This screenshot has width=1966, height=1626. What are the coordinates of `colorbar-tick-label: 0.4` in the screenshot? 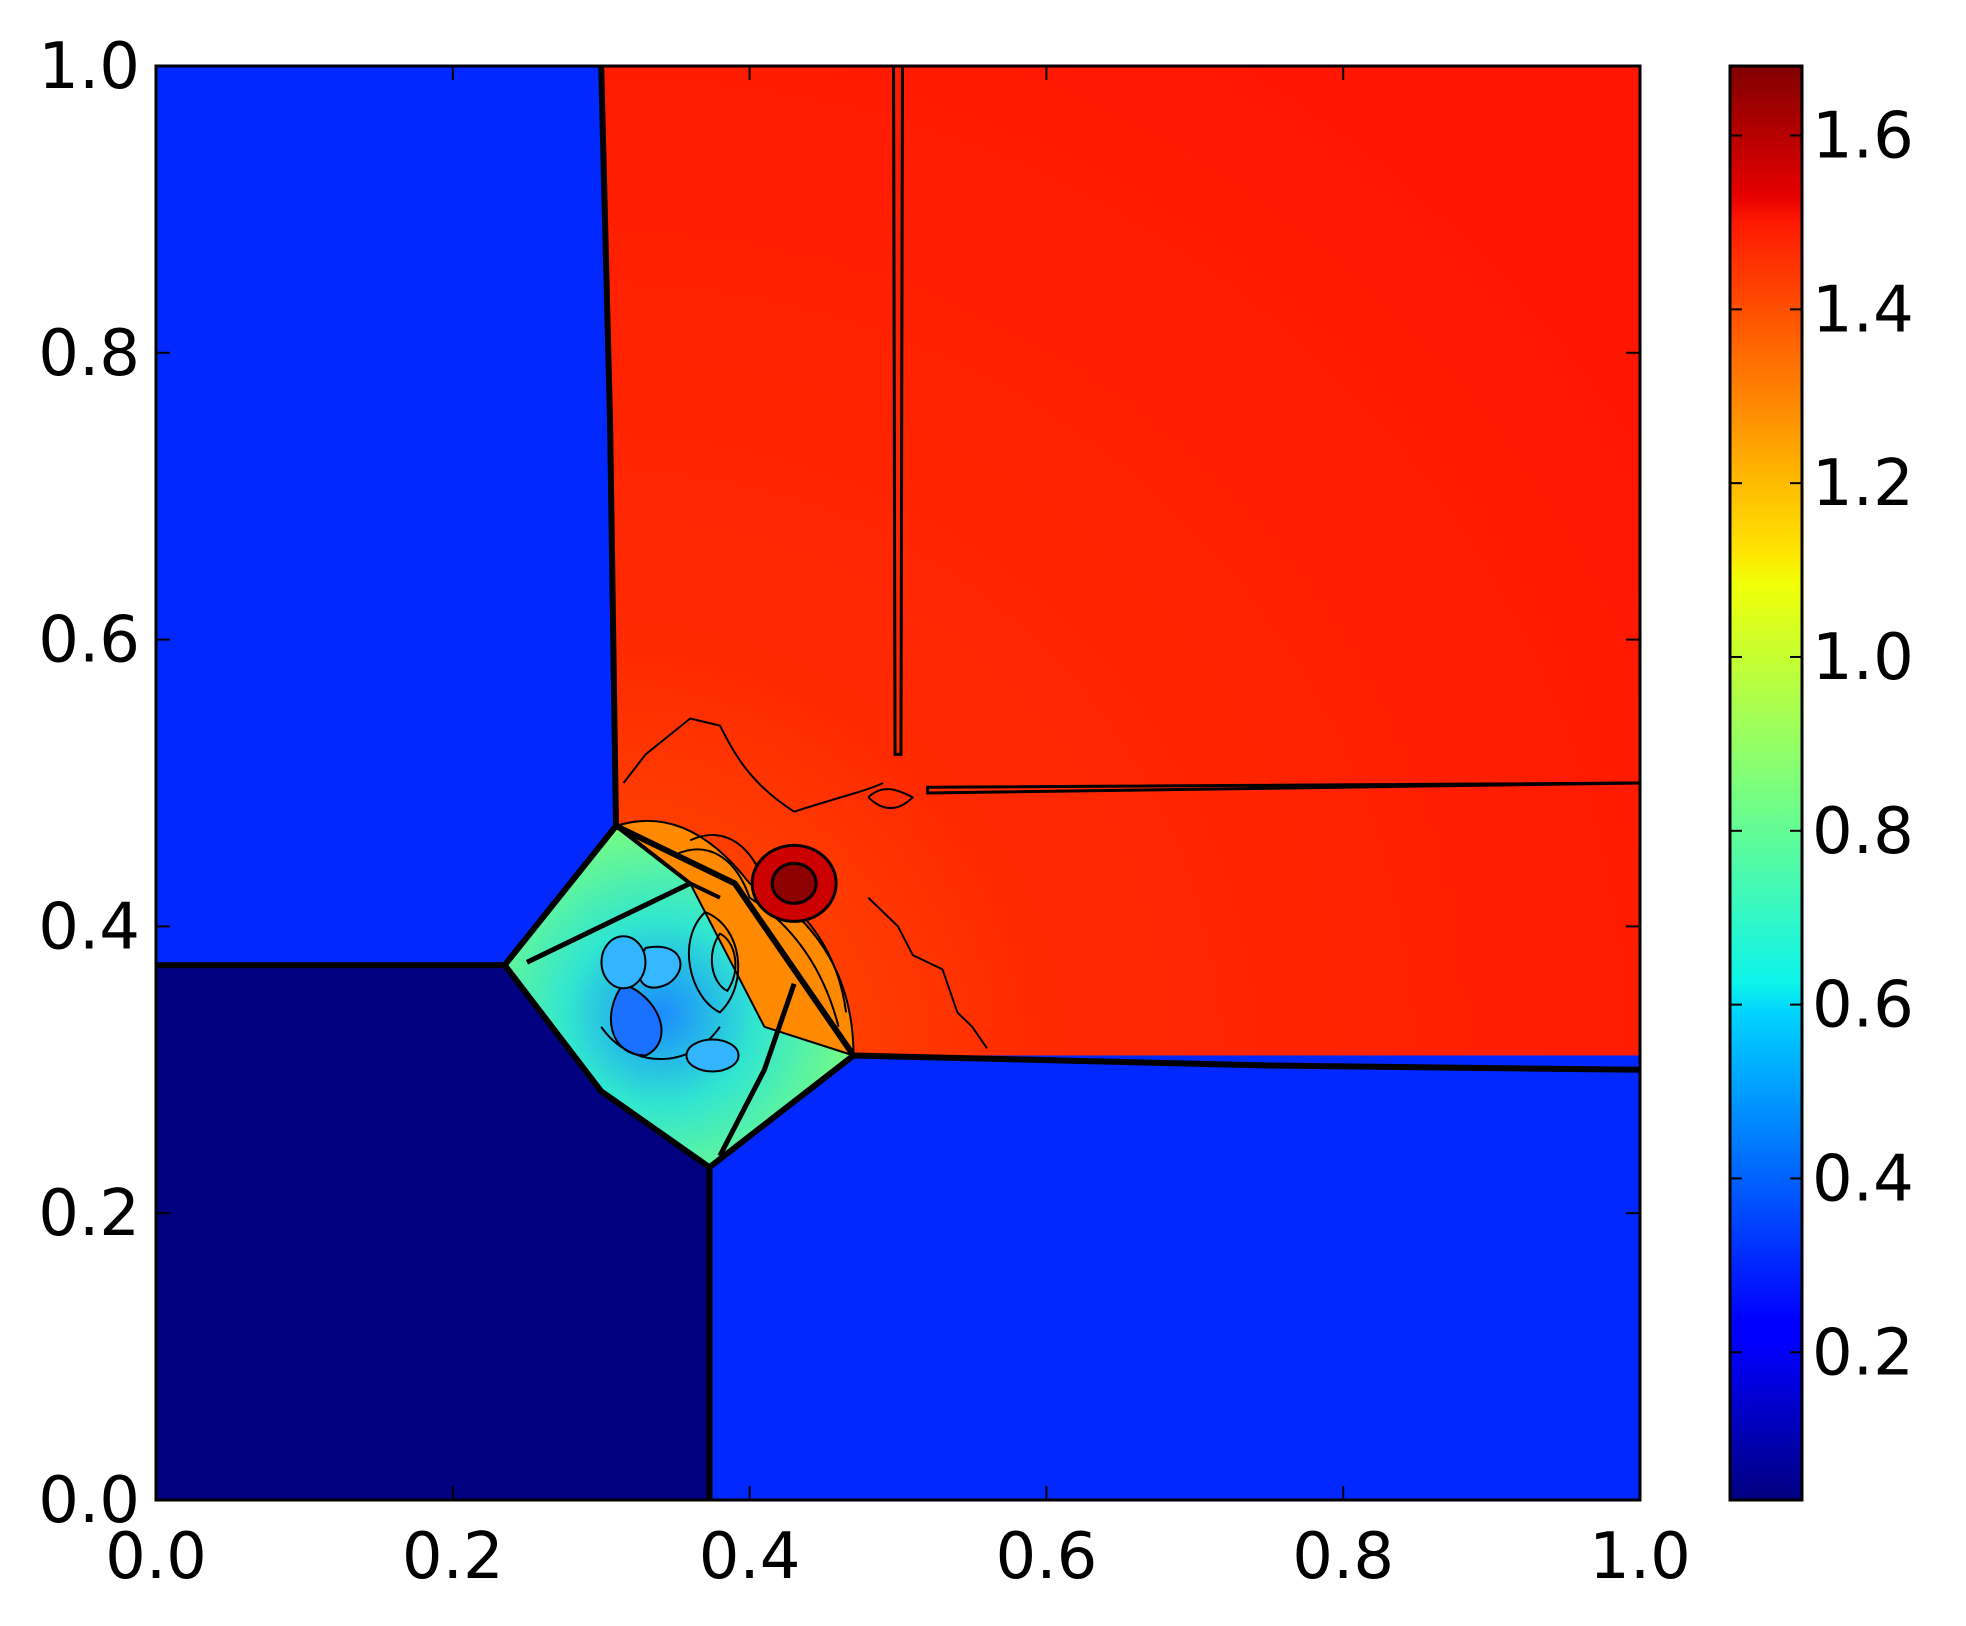 It's located at (1863, 1179).